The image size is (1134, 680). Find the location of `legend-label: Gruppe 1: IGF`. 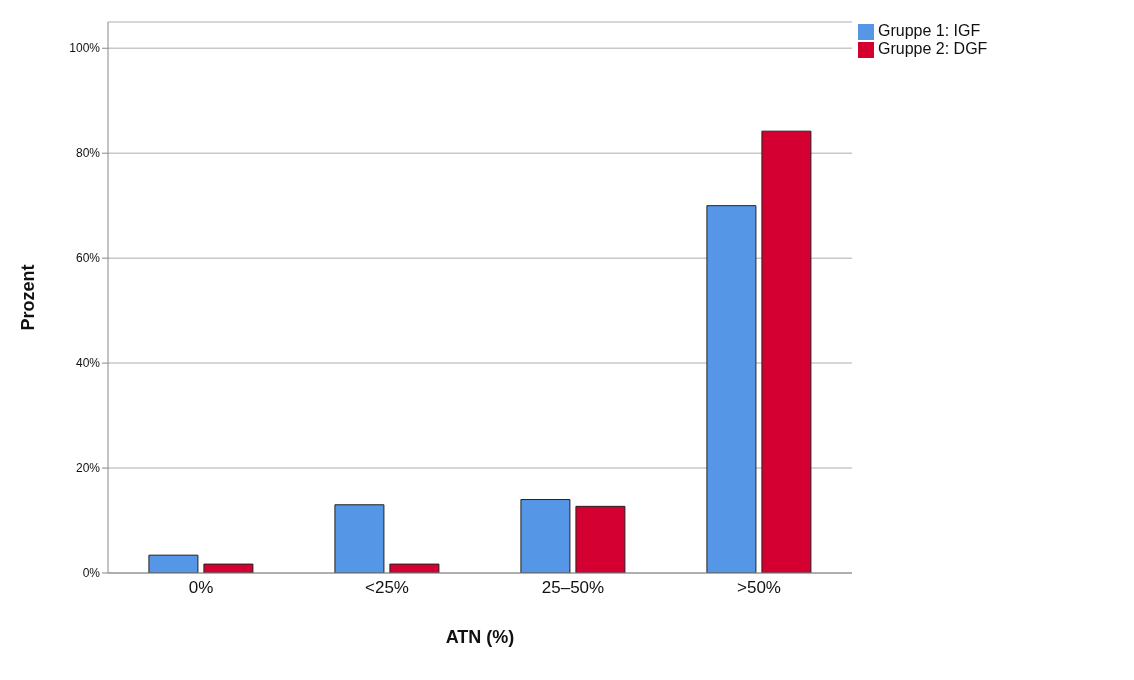

legend-label: Gruppe 1: IGF is located at coordinates (929, 30).